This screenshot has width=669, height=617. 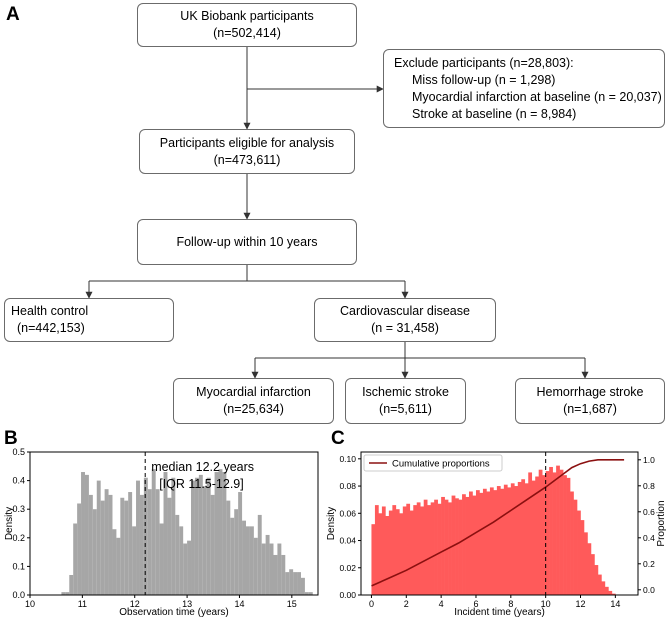 What do you see at coordinates (510, 604) in the screenshot?
I see `x-tick-label: 8` at bounding box center [510, 604].